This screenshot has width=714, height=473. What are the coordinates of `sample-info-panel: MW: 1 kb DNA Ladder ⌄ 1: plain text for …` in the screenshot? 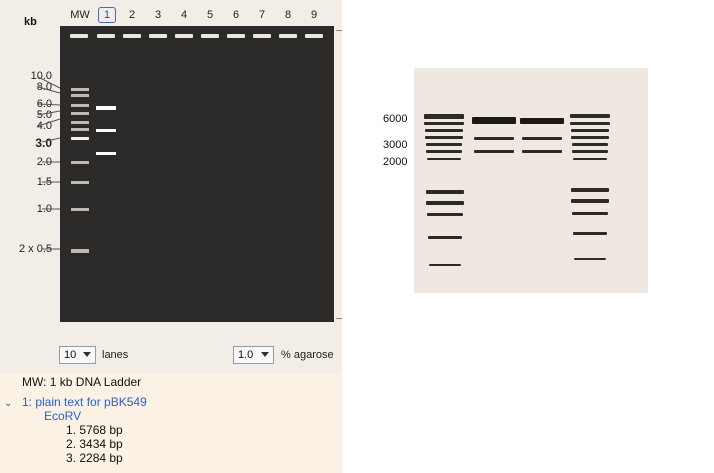 It's located at (171, 423).